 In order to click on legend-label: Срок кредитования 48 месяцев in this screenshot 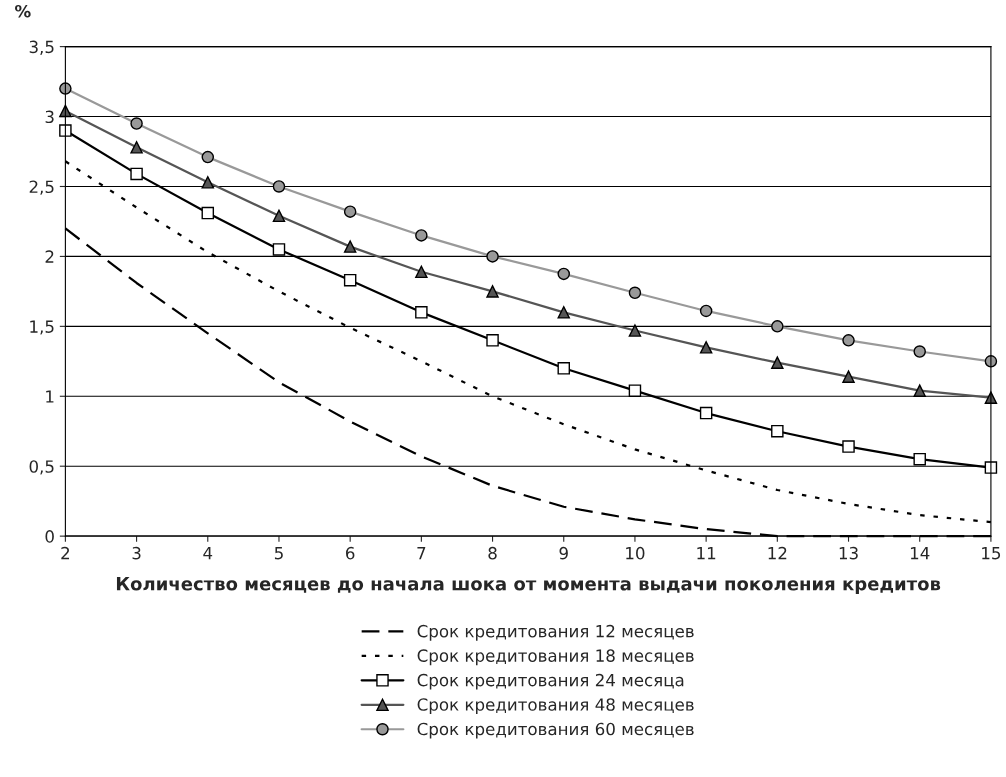, I will do `click(555, 706)`.